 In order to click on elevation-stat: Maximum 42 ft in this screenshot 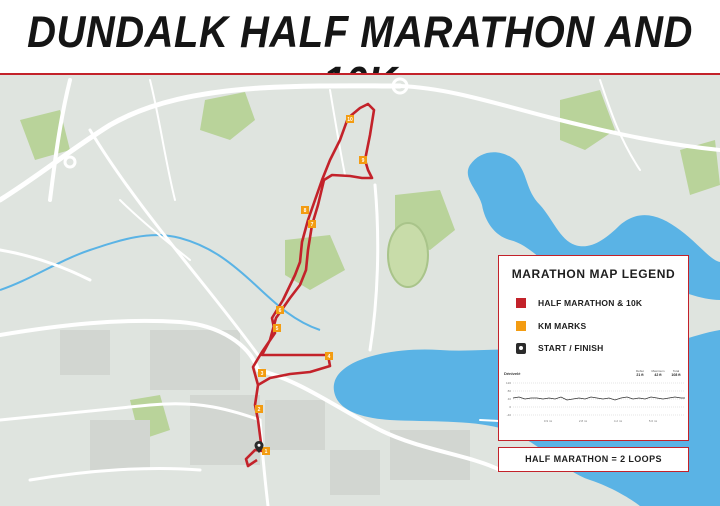, I will do `click(658, 373)`.